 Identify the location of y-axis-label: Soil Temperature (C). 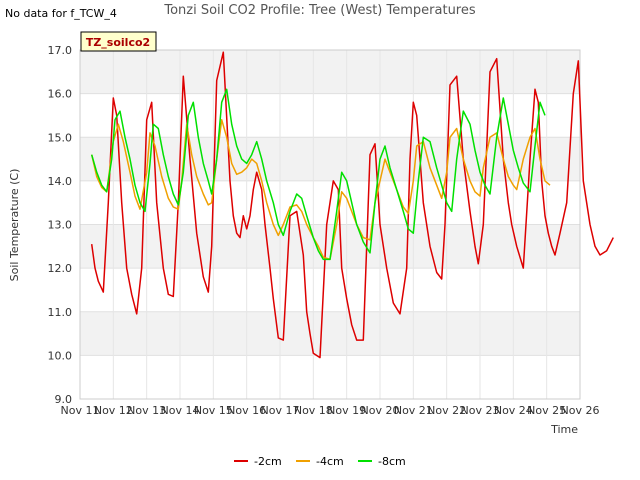
(14, 225).